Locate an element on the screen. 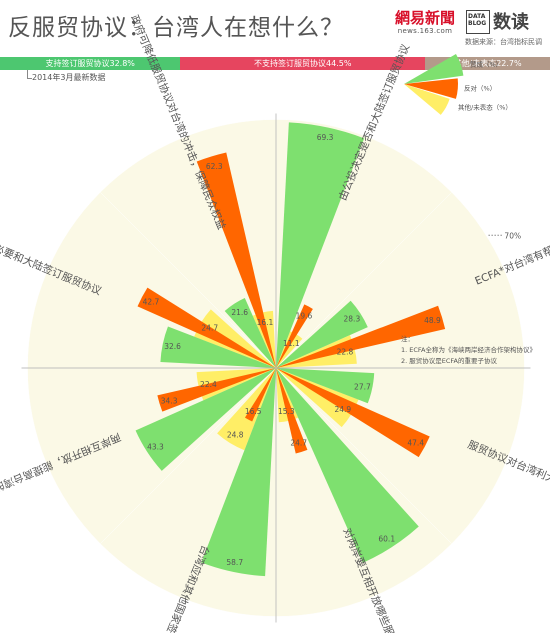 The height and width of the screenshot is (633, 550). value-label-other-3: 15.3 is located at coordinates (286, 411).